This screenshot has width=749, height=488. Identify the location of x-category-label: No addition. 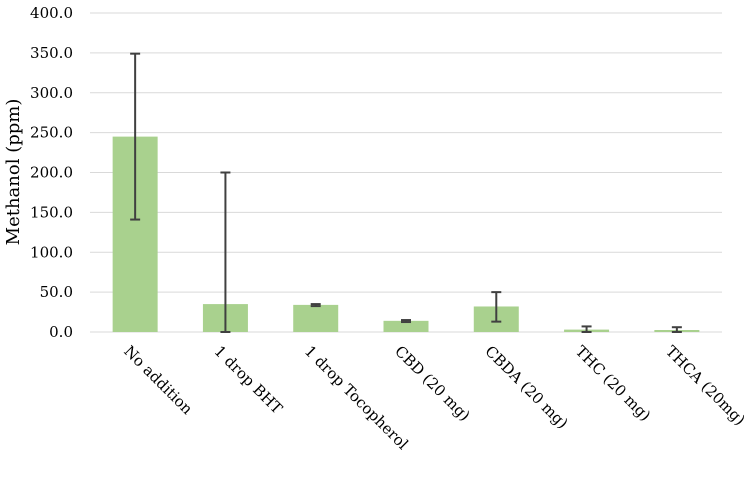
(158, 380).